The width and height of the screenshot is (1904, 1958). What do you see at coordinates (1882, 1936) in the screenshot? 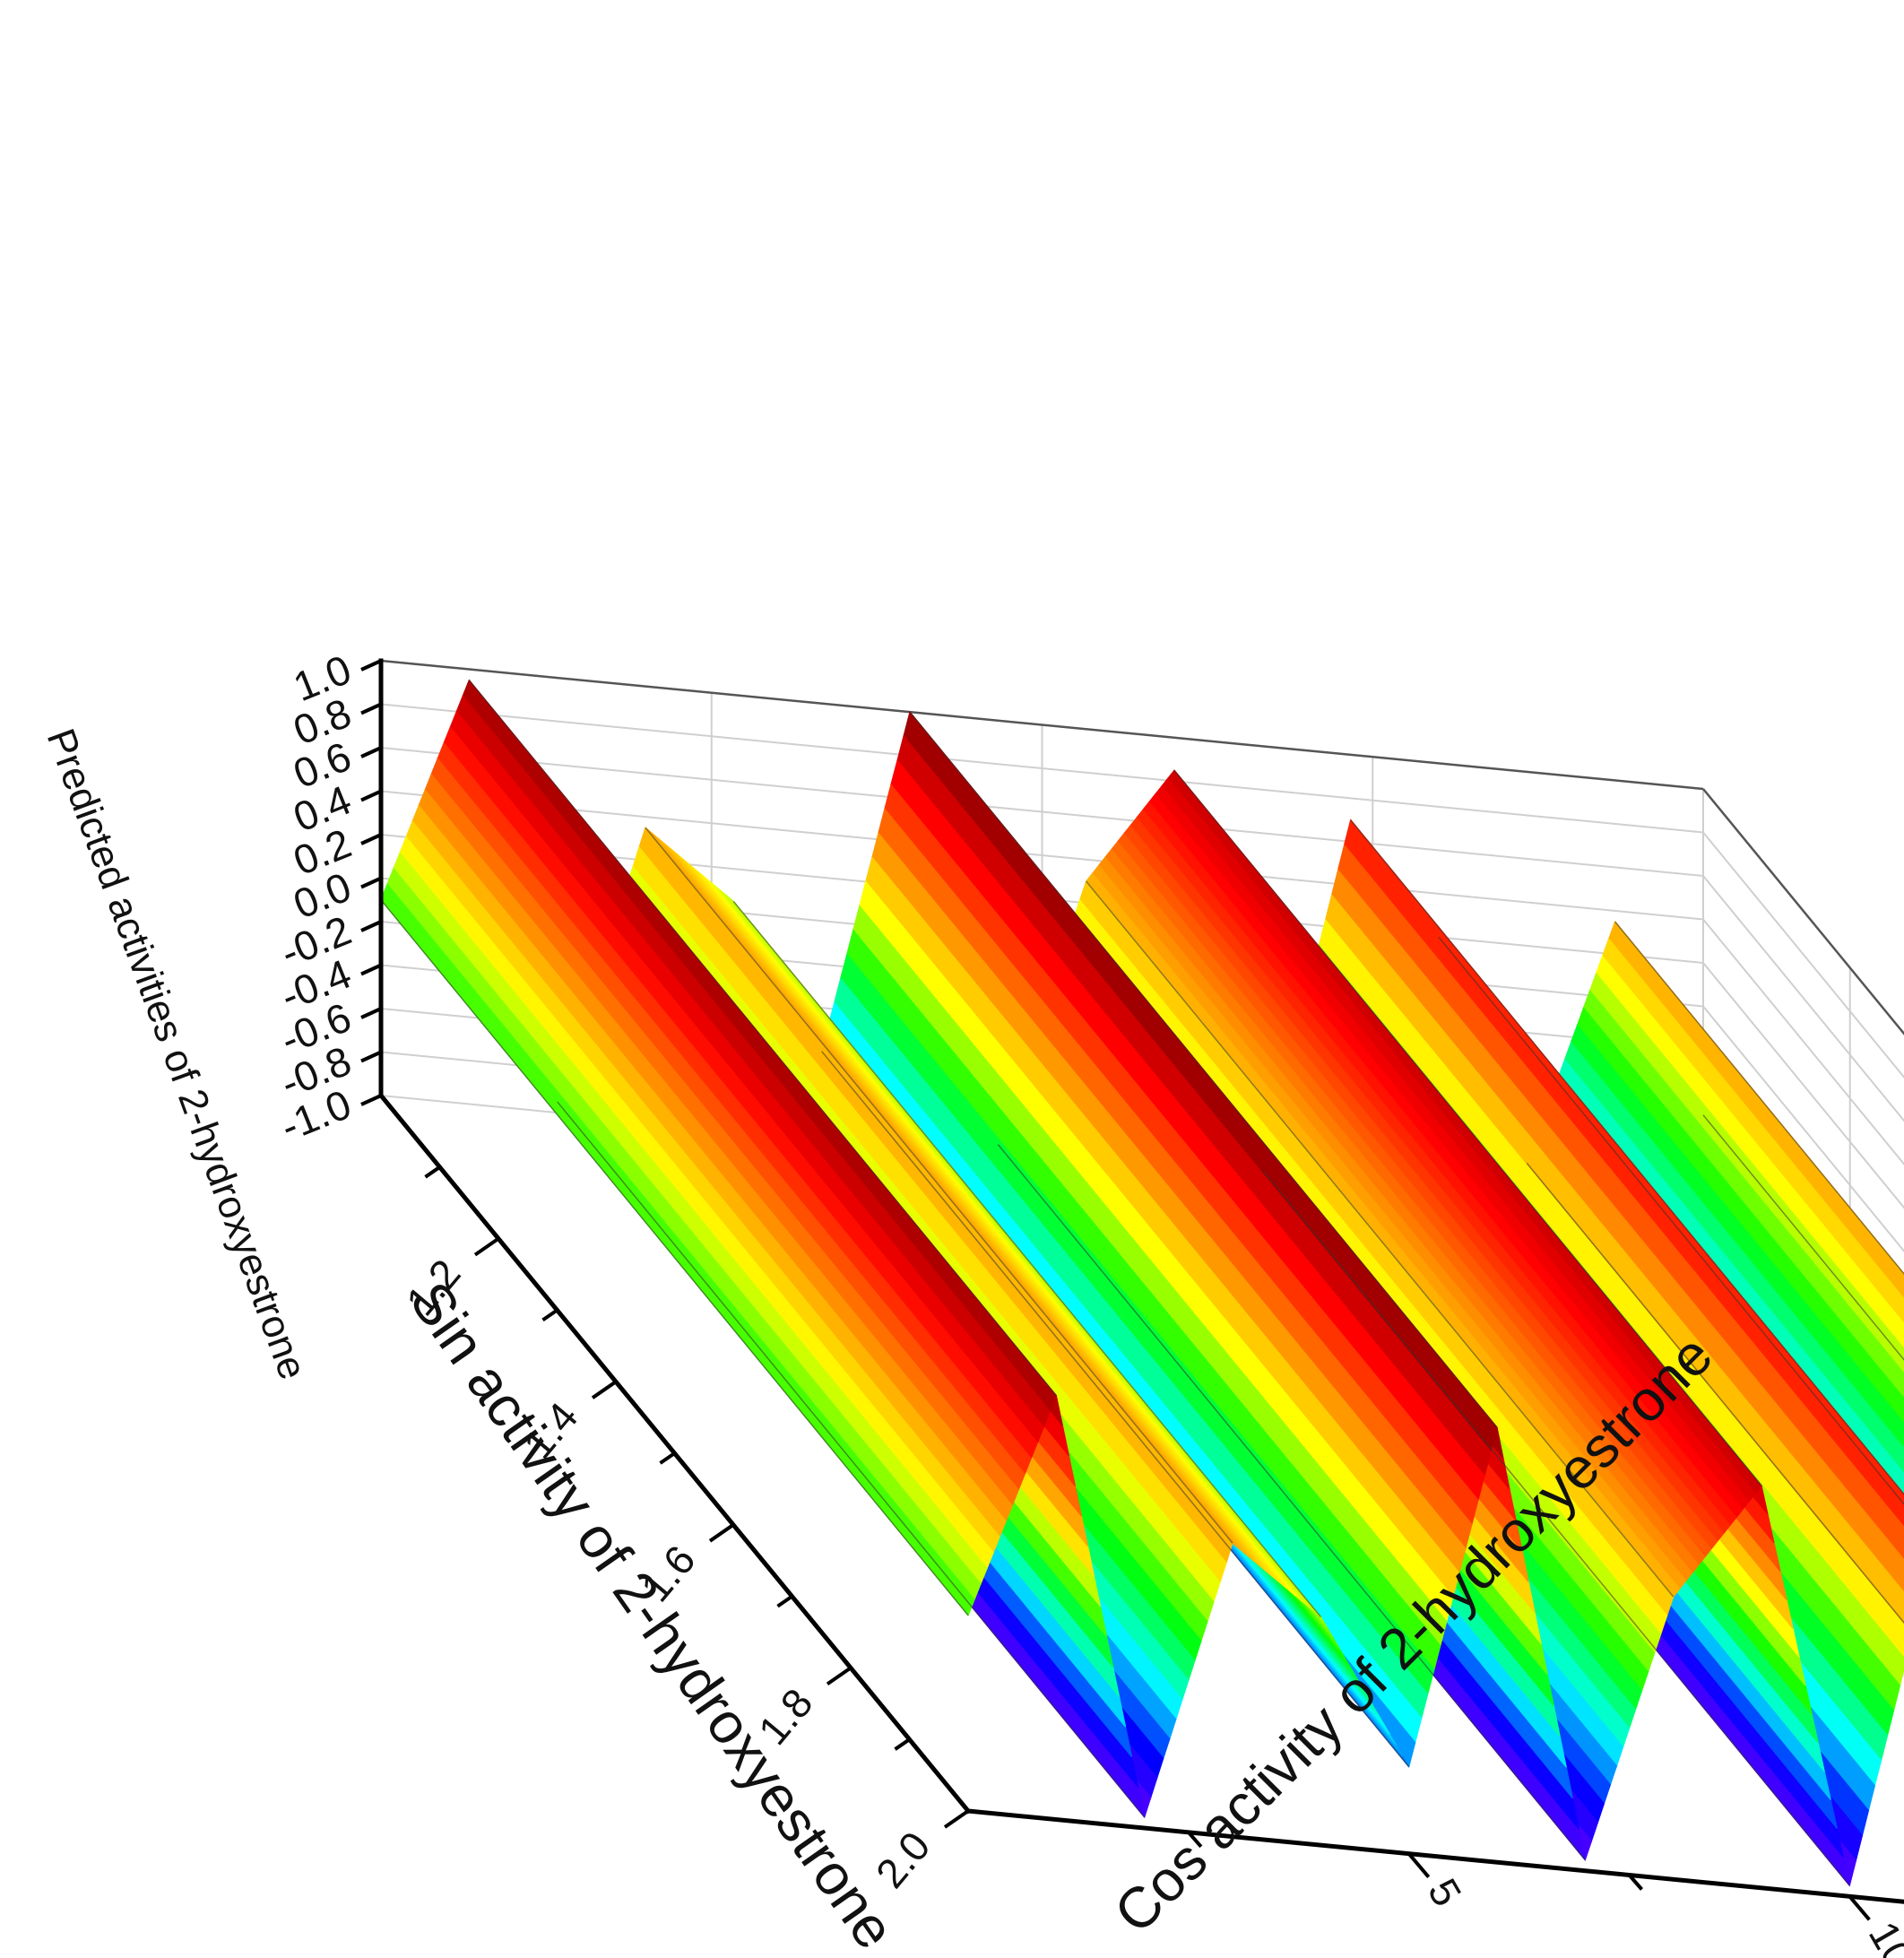
I see `y-tick-label: 10` at bounding box center [1882, 1936].